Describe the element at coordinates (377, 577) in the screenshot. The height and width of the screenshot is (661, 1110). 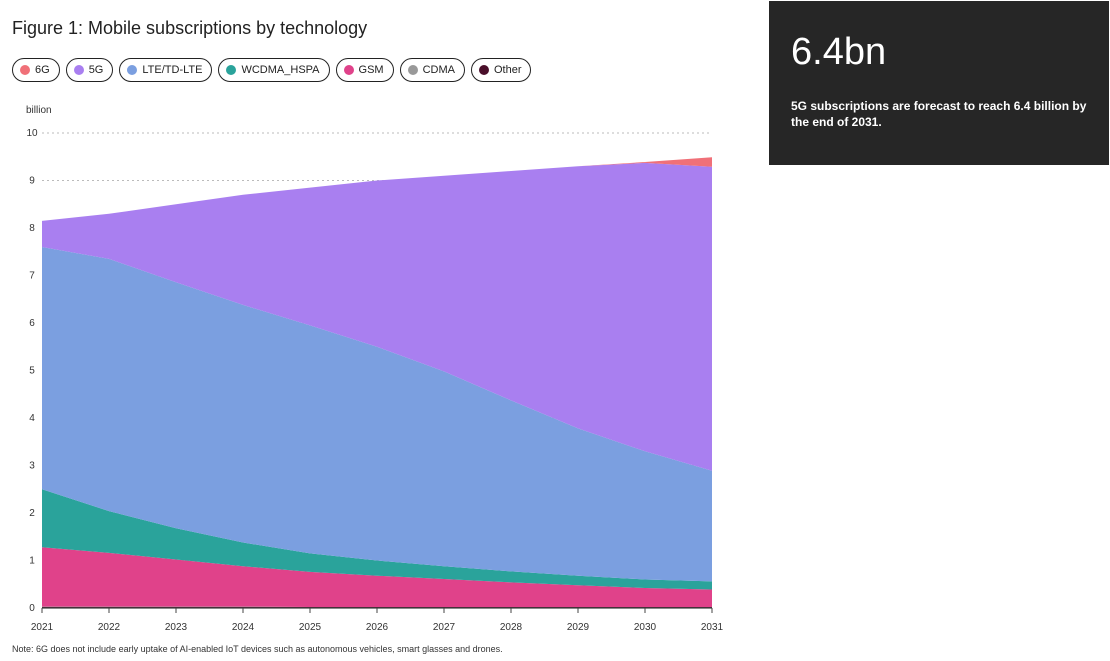
I see `area-gsm` at that location.